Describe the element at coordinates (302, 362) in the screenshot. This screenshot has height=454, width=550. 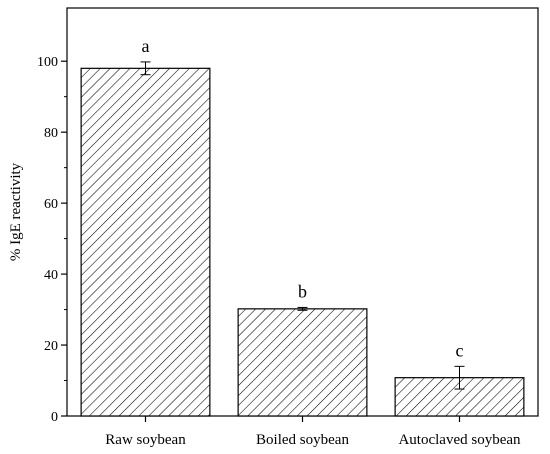
I see `bar` at that location.